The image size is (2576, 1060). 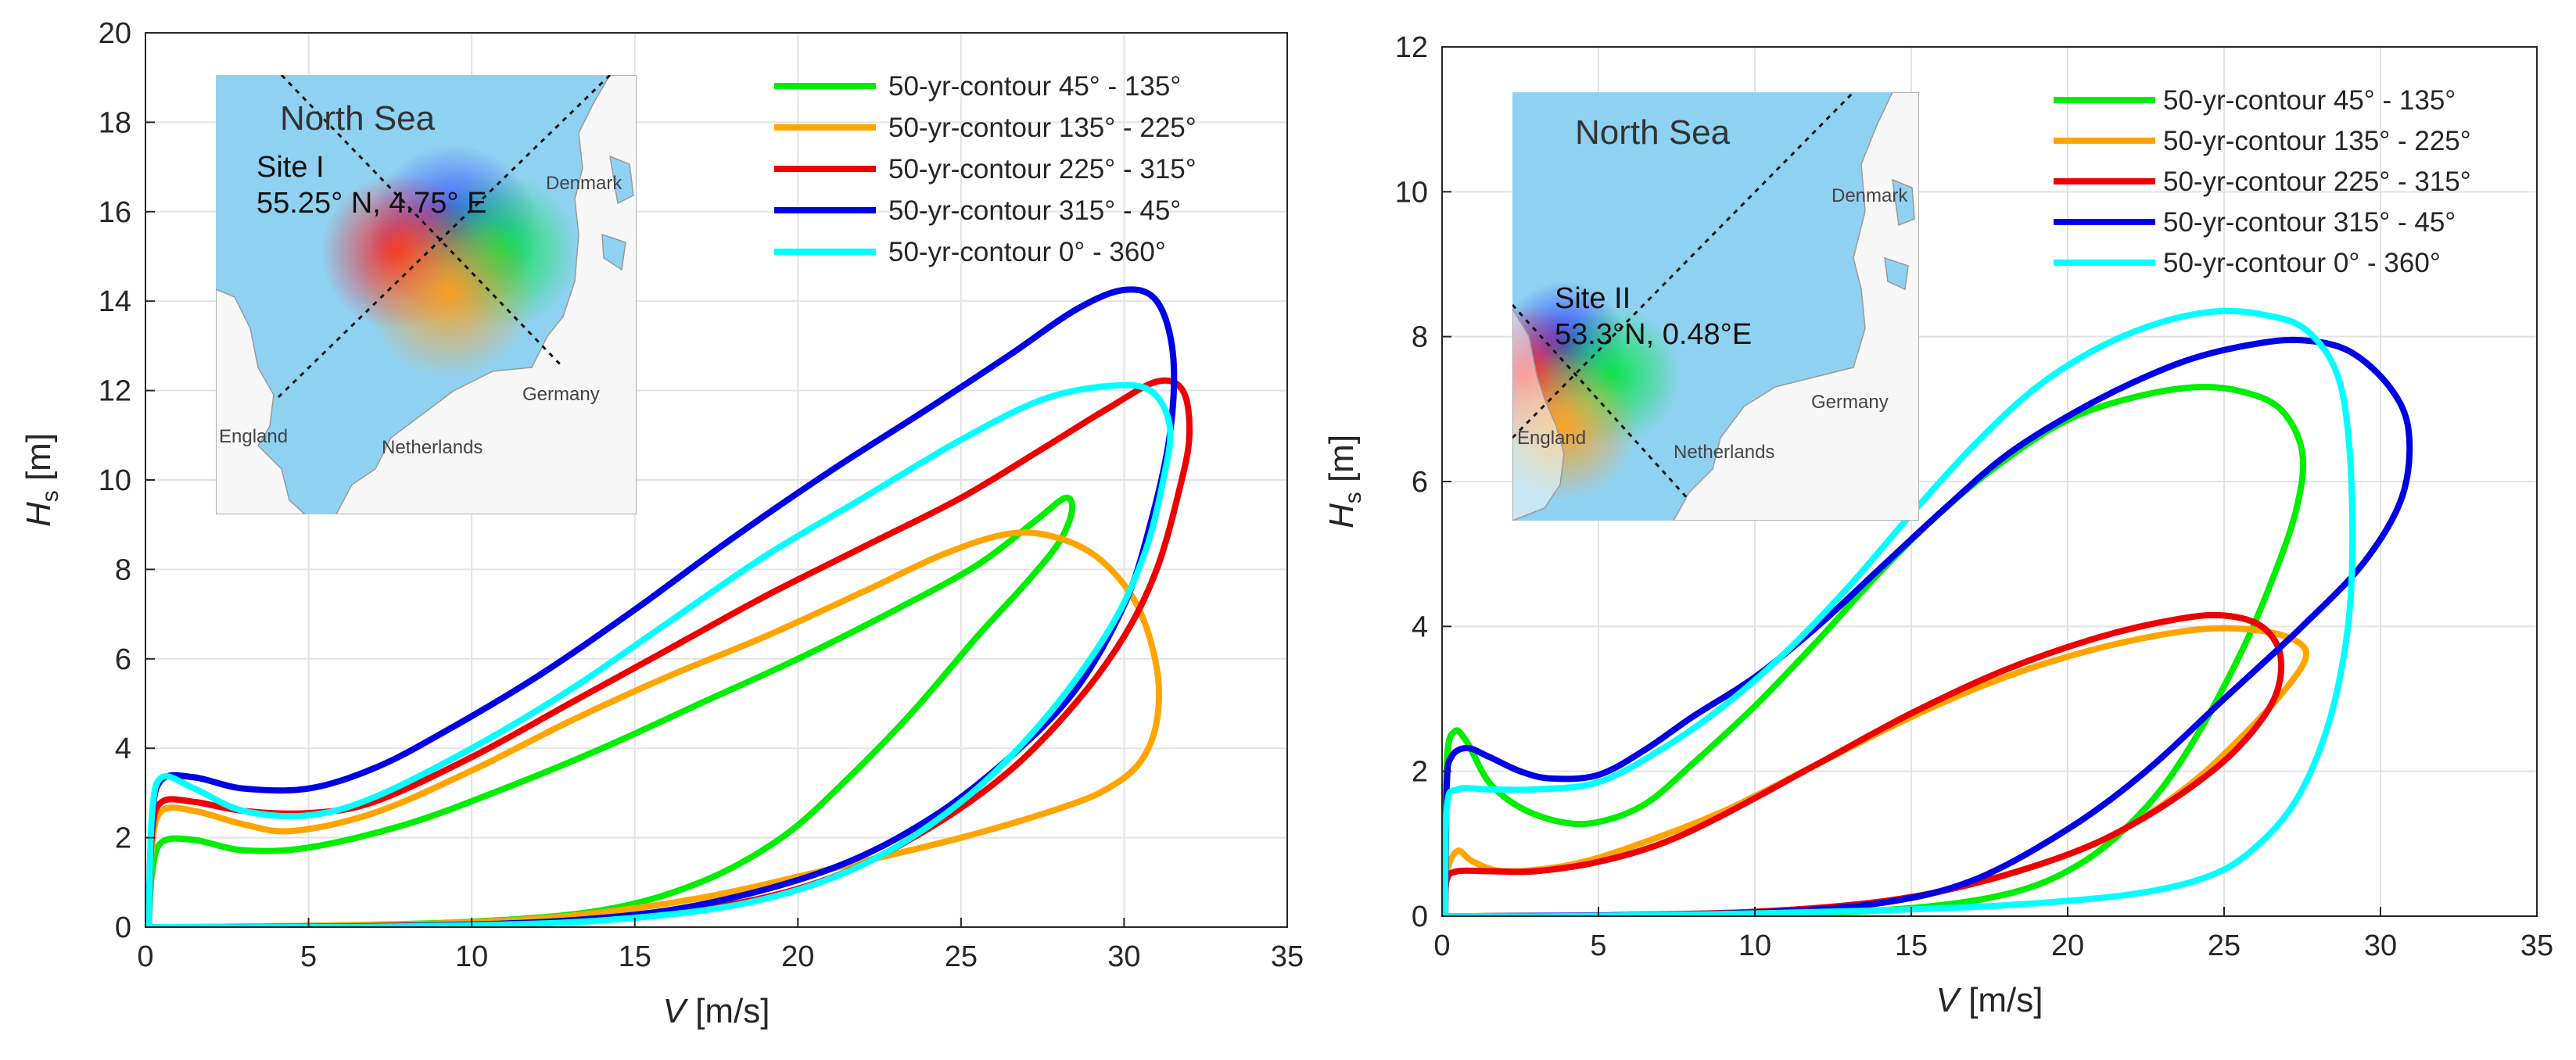 I want to click on contour-line, so click(x=653, y=728).